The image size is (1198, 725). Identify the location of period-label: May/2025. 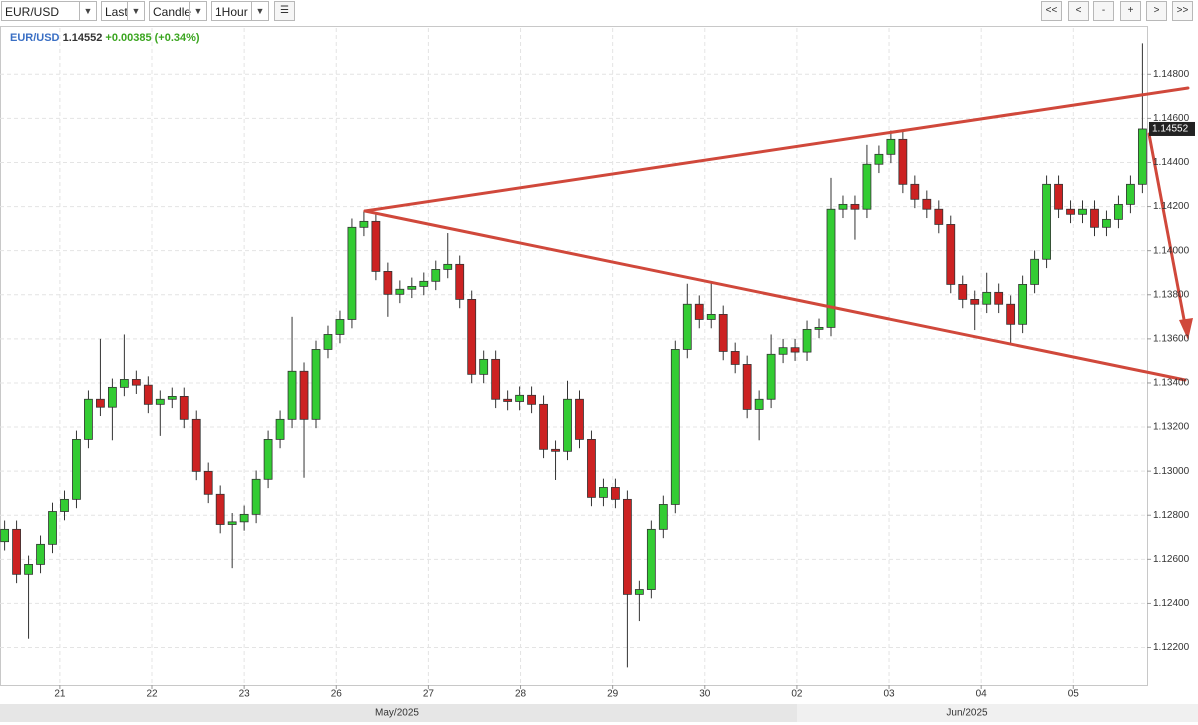
(397, 713).